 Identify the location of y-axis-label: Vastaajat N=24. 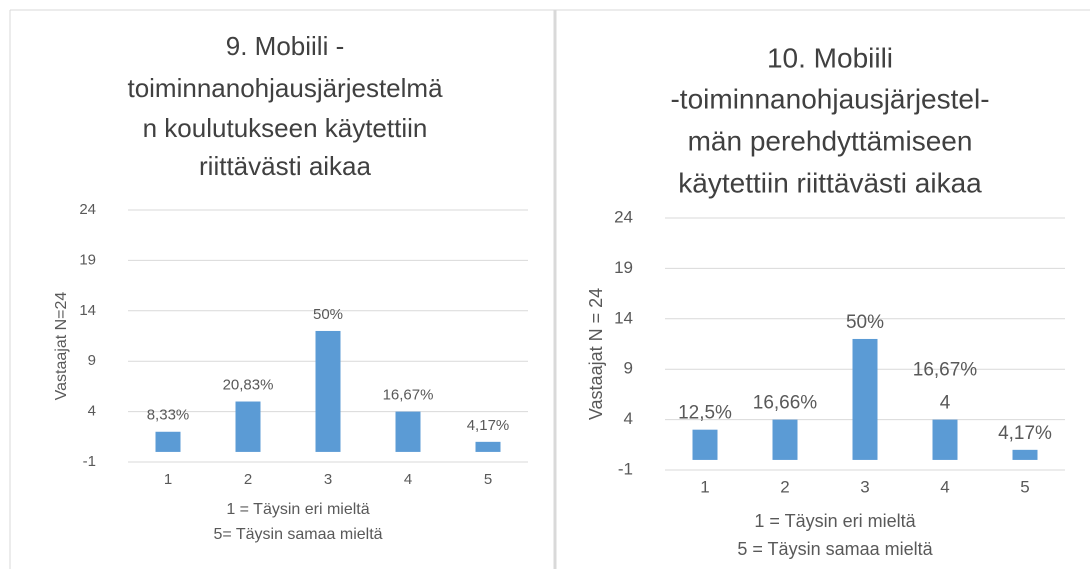
(61, 346).